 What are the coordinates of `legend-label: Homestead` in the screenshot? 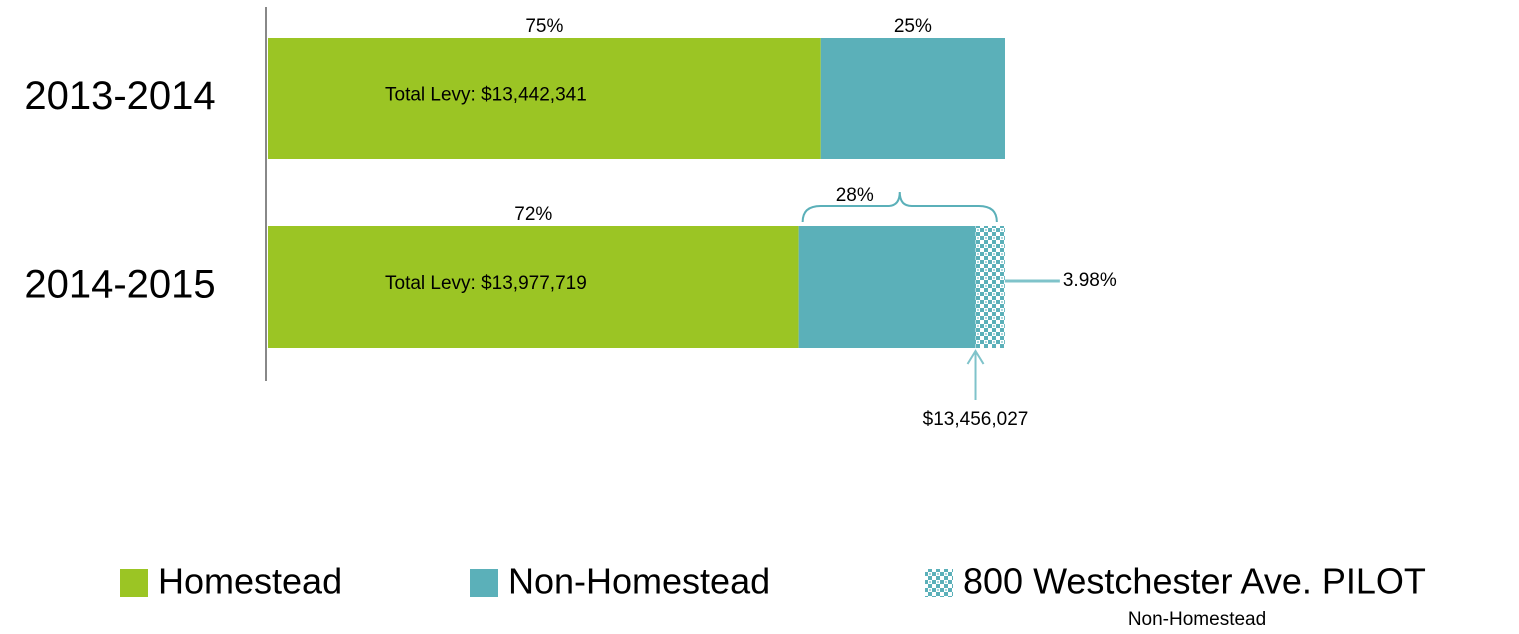 It's located at (250, 581).